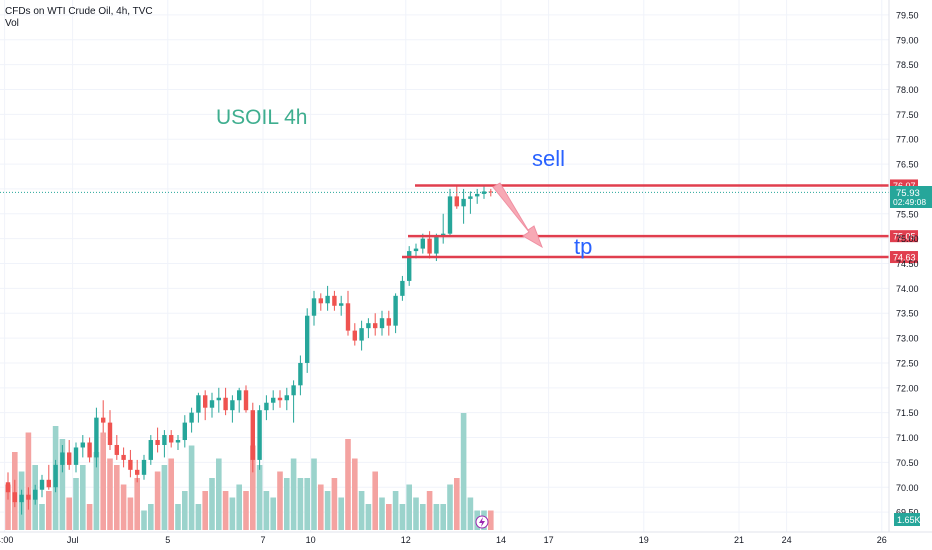  I want to click on level-price-tag, so click(904, 236).